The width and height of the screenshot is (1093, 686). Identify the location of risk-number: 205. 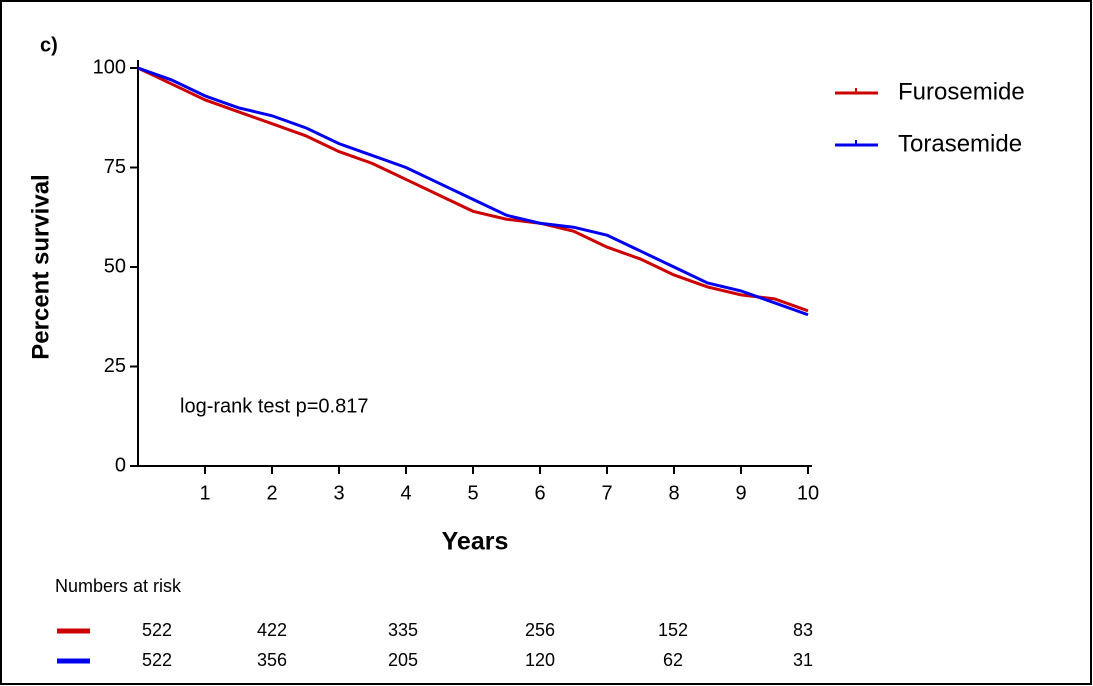
(403, 660).